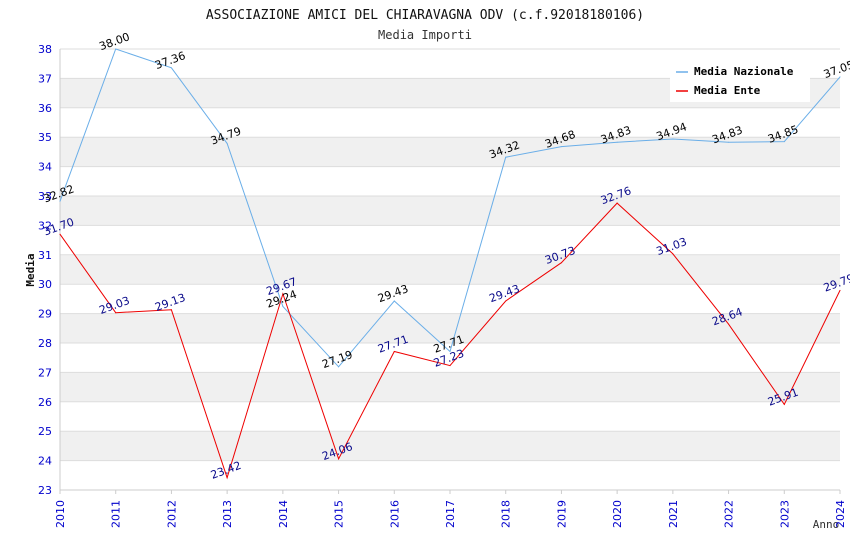 The width and height of the screenshot is (850, 550). What do you see at coordinates (45, 270) in the screenshot?
I see `y-tick-labels: 23 24 25 26 27 28 29 30 31 32 33 34 35 36 37 38` at bounding box center [45, 270].